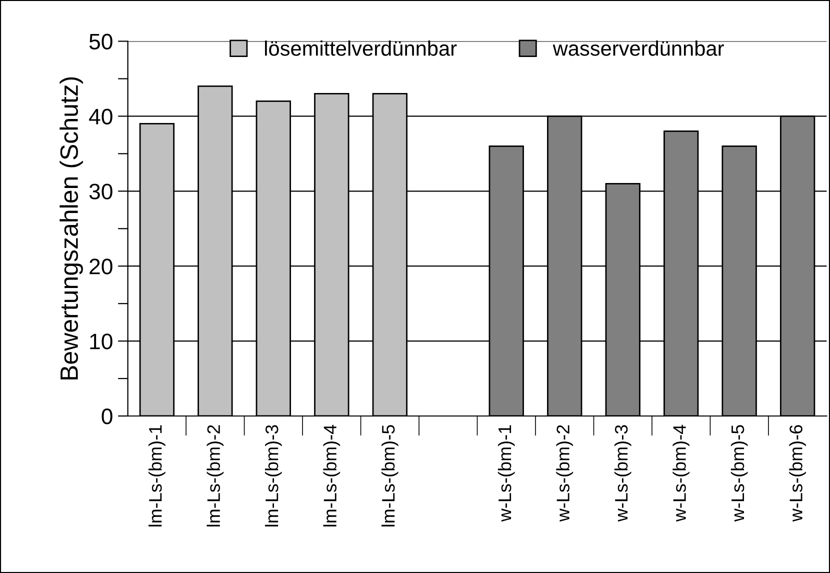  I want to click on x-tick-label: lm-Ls-(bm)-2, so click(215, 475).